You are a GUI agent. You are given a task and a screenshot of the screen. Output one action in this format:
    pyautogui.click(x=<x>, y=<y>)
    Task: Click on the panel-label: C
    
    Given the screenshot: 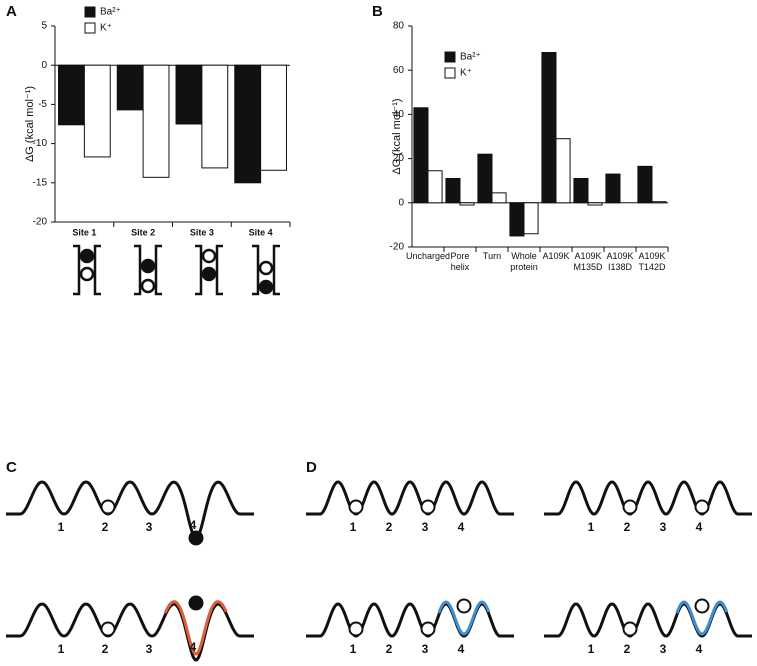 What is the action you would take?
    pyautogui.click(x=11, y=467)
    